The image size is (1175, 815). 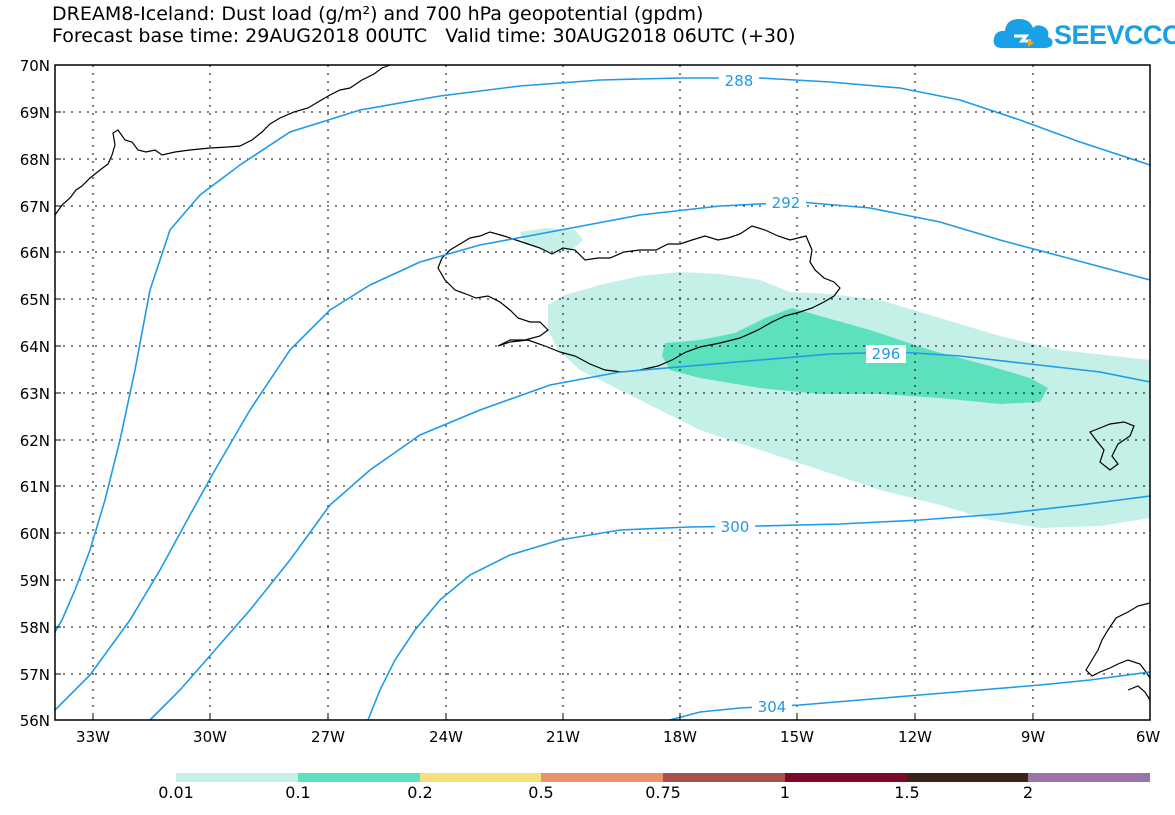 I want to click on colorbar-label: 1, so click(x=785, y=792).